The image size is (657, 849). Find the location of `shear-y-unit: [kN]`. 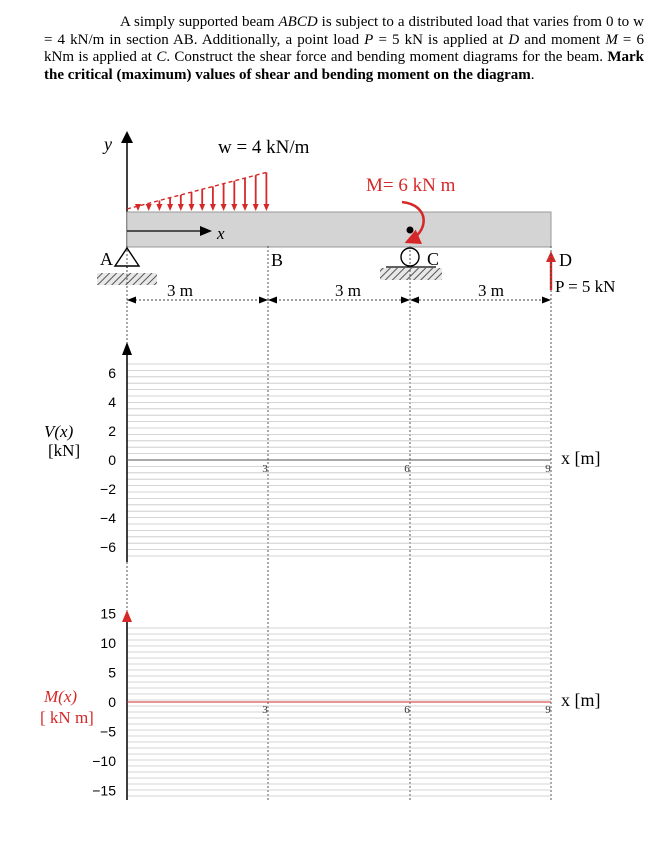

shear-y-unit: [kN] is located at coordinates (64, 450).